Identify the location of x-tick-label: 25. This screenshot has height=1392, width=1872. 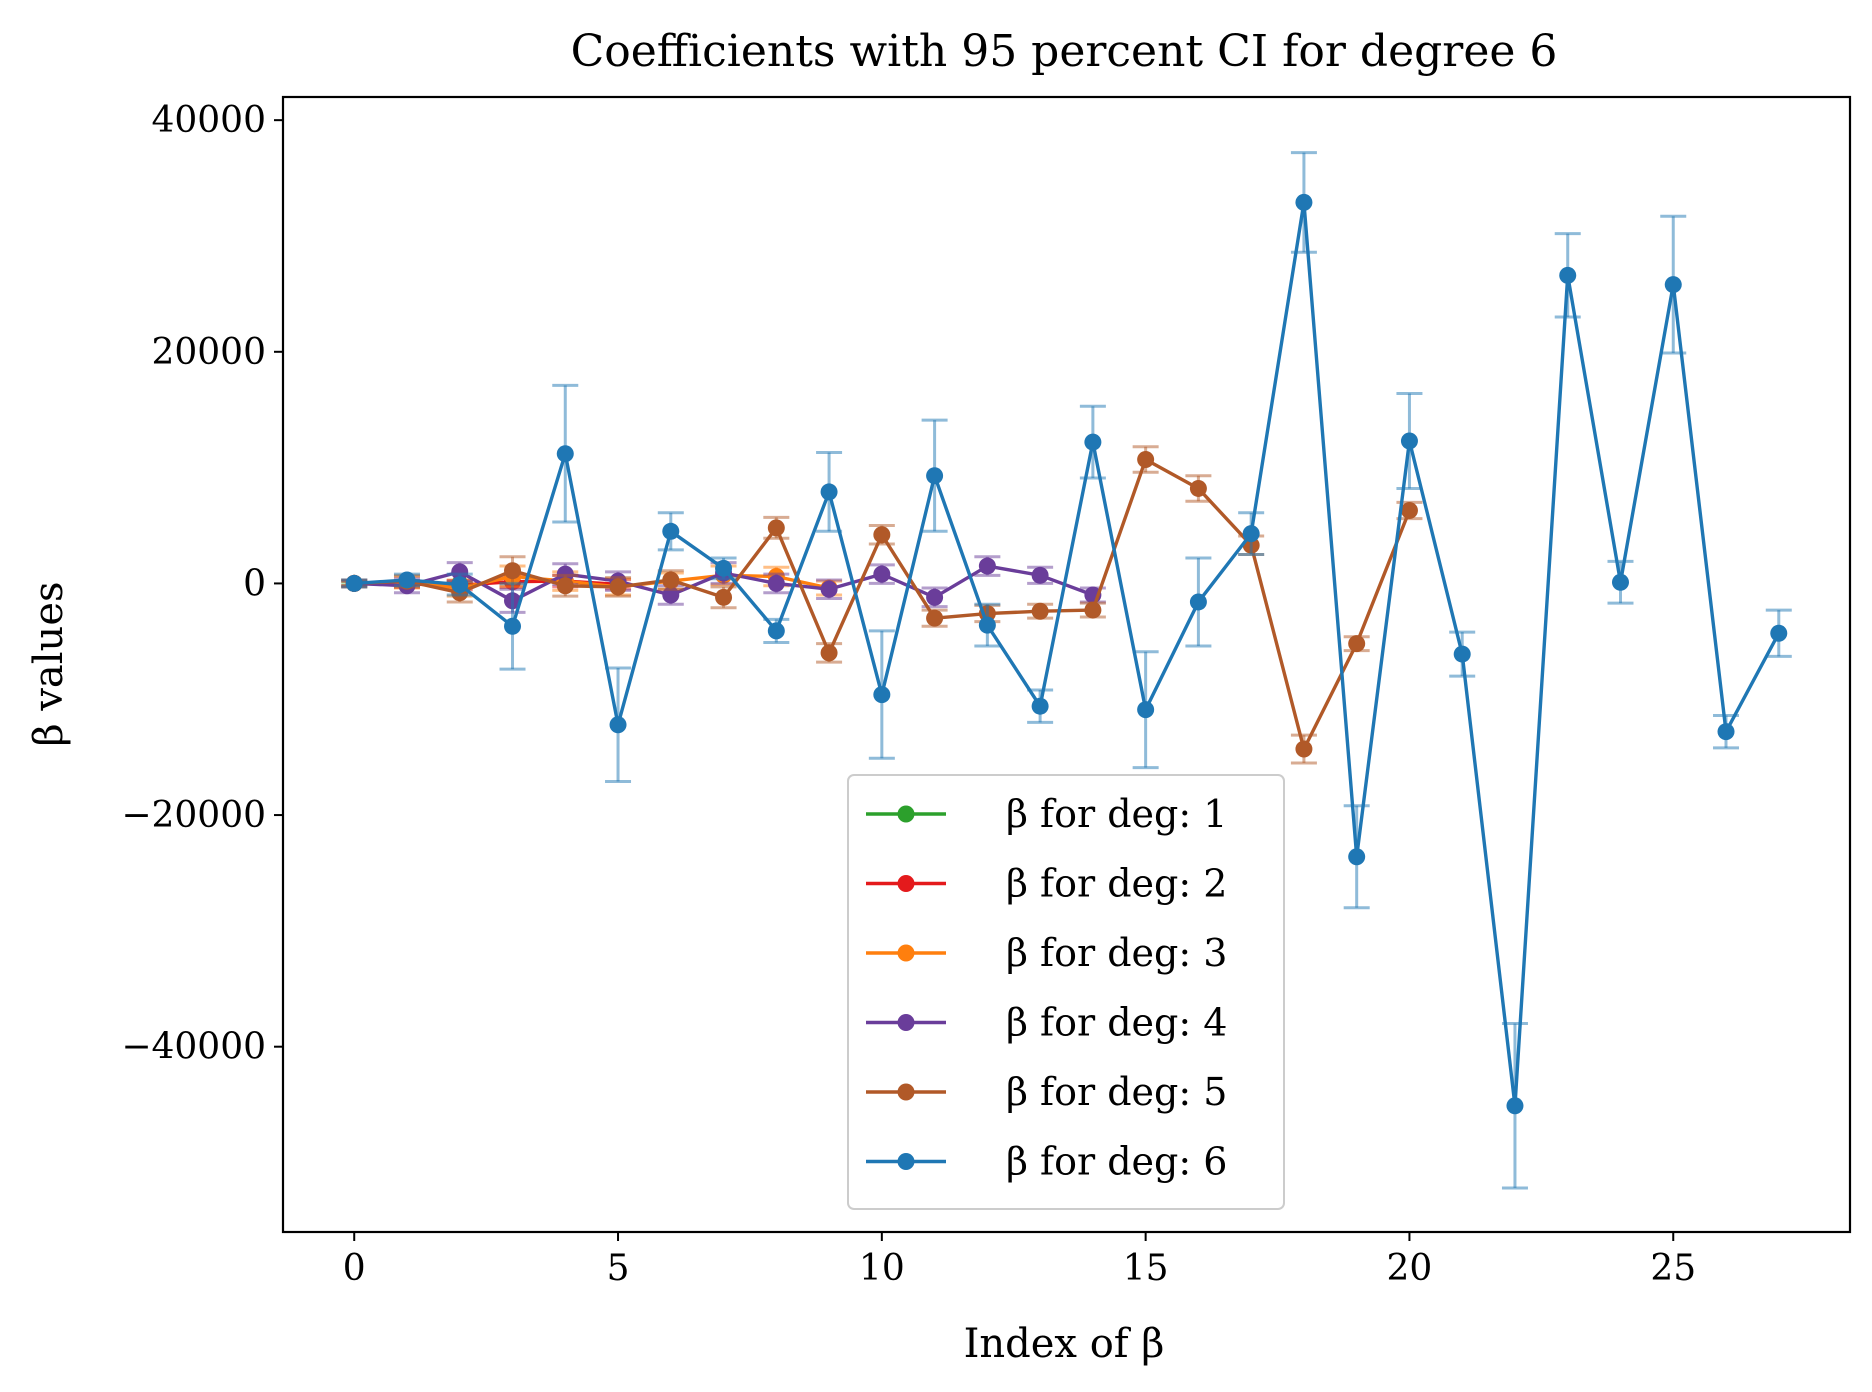
(1673, 1268).